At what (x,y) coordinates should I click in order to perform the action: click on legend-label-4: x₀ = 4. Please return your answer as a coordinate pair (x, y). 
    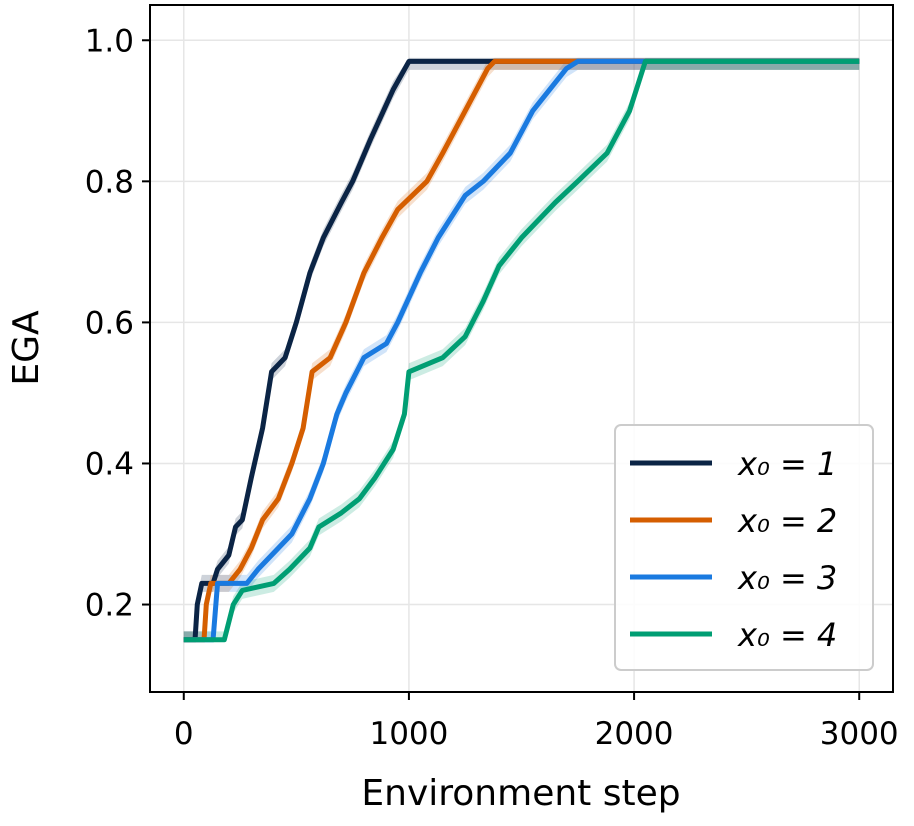
    Looking at the image, I should click on (787, 635).